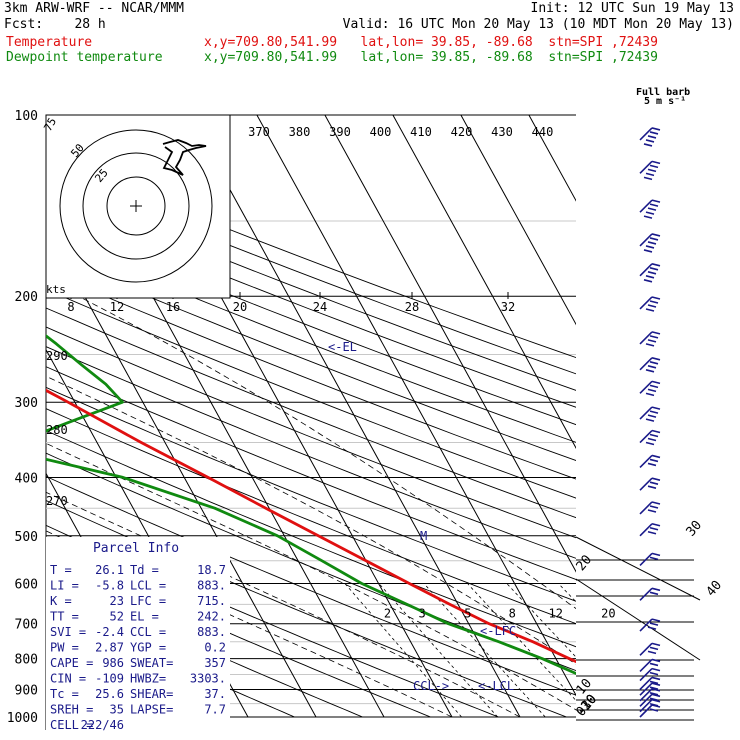  Describe the element at coordinates (109, 586) in the screenshot. I see `parcel-row-value: -5.8` at that location.